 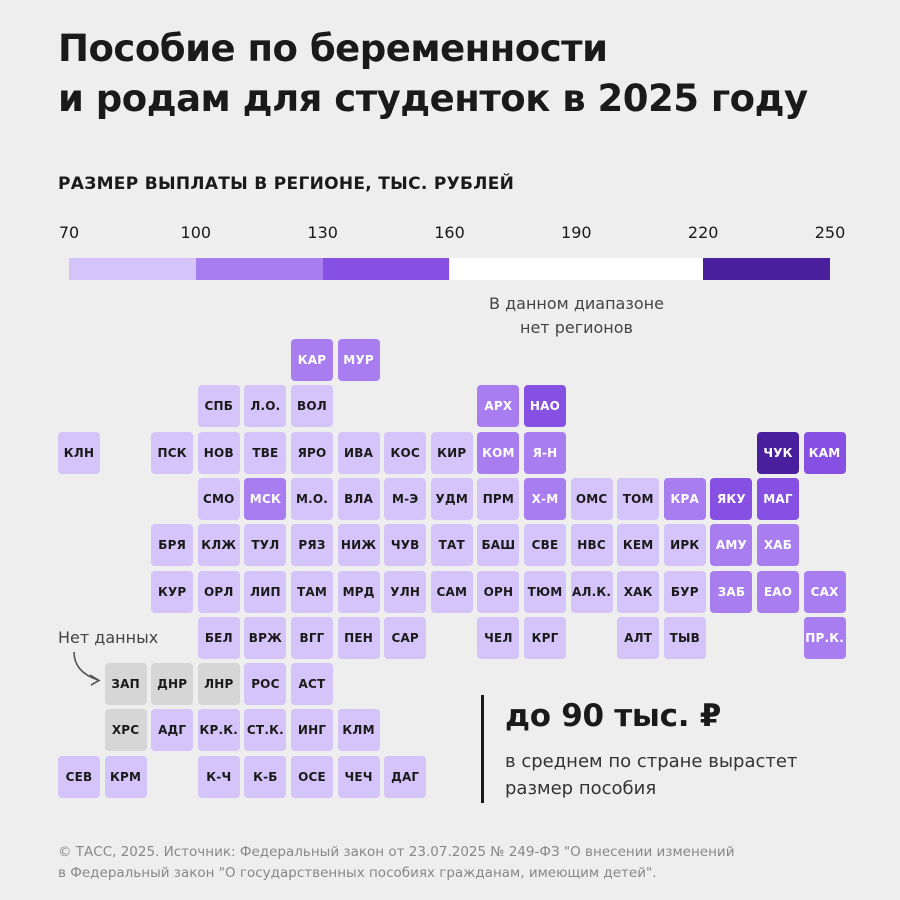 I want to click on region-tile: ТАТ, so click(x=451, y=545).